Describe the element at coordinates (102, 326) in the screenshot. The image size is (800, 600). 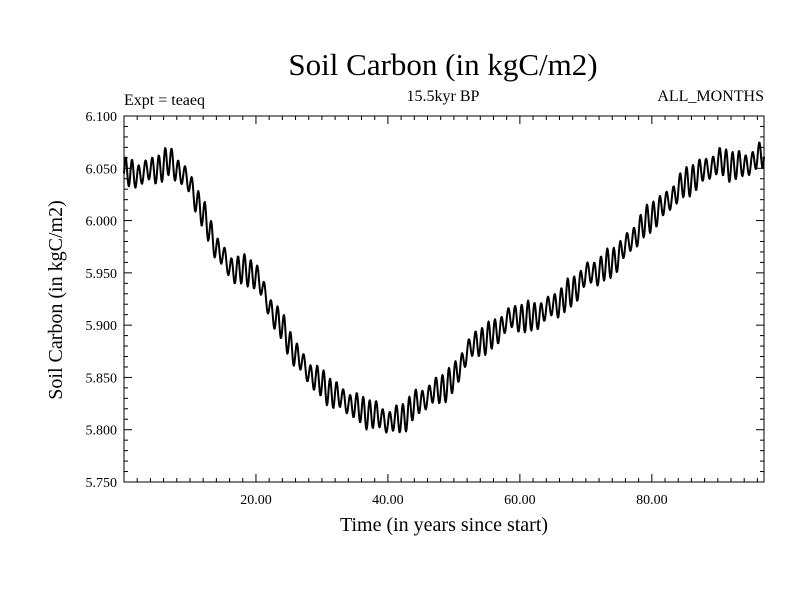
I see `y-tick-label: 5.900` at that location.